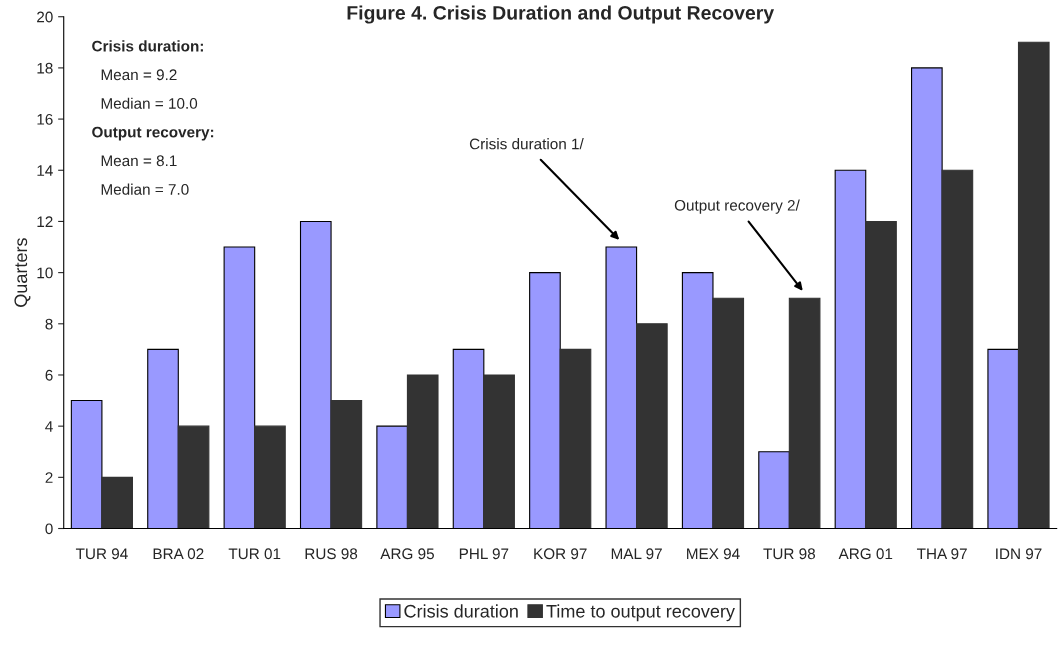  I want to click on x-tick-label: RUS 98, so click(331, 554).